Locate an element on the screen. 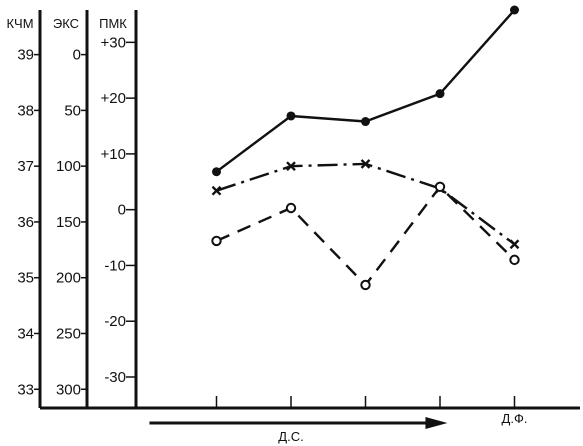 The width and height of the screenshot is (583, 446). progress-arrow-head is located at coordinates (436, 423).